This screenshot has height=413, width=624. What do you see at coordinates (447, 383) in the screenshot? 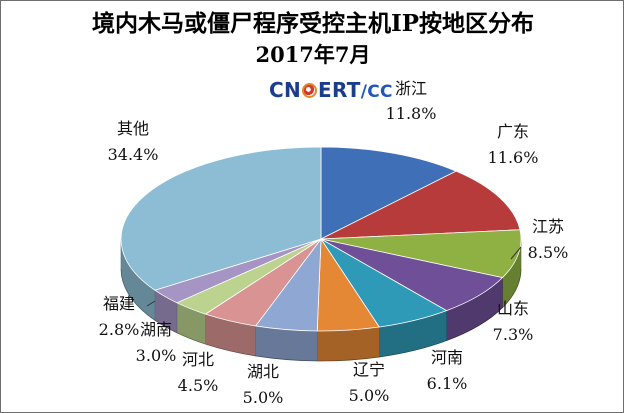
I see `slice-label-value-4: 6.1%` at bounding box center [447, 383].